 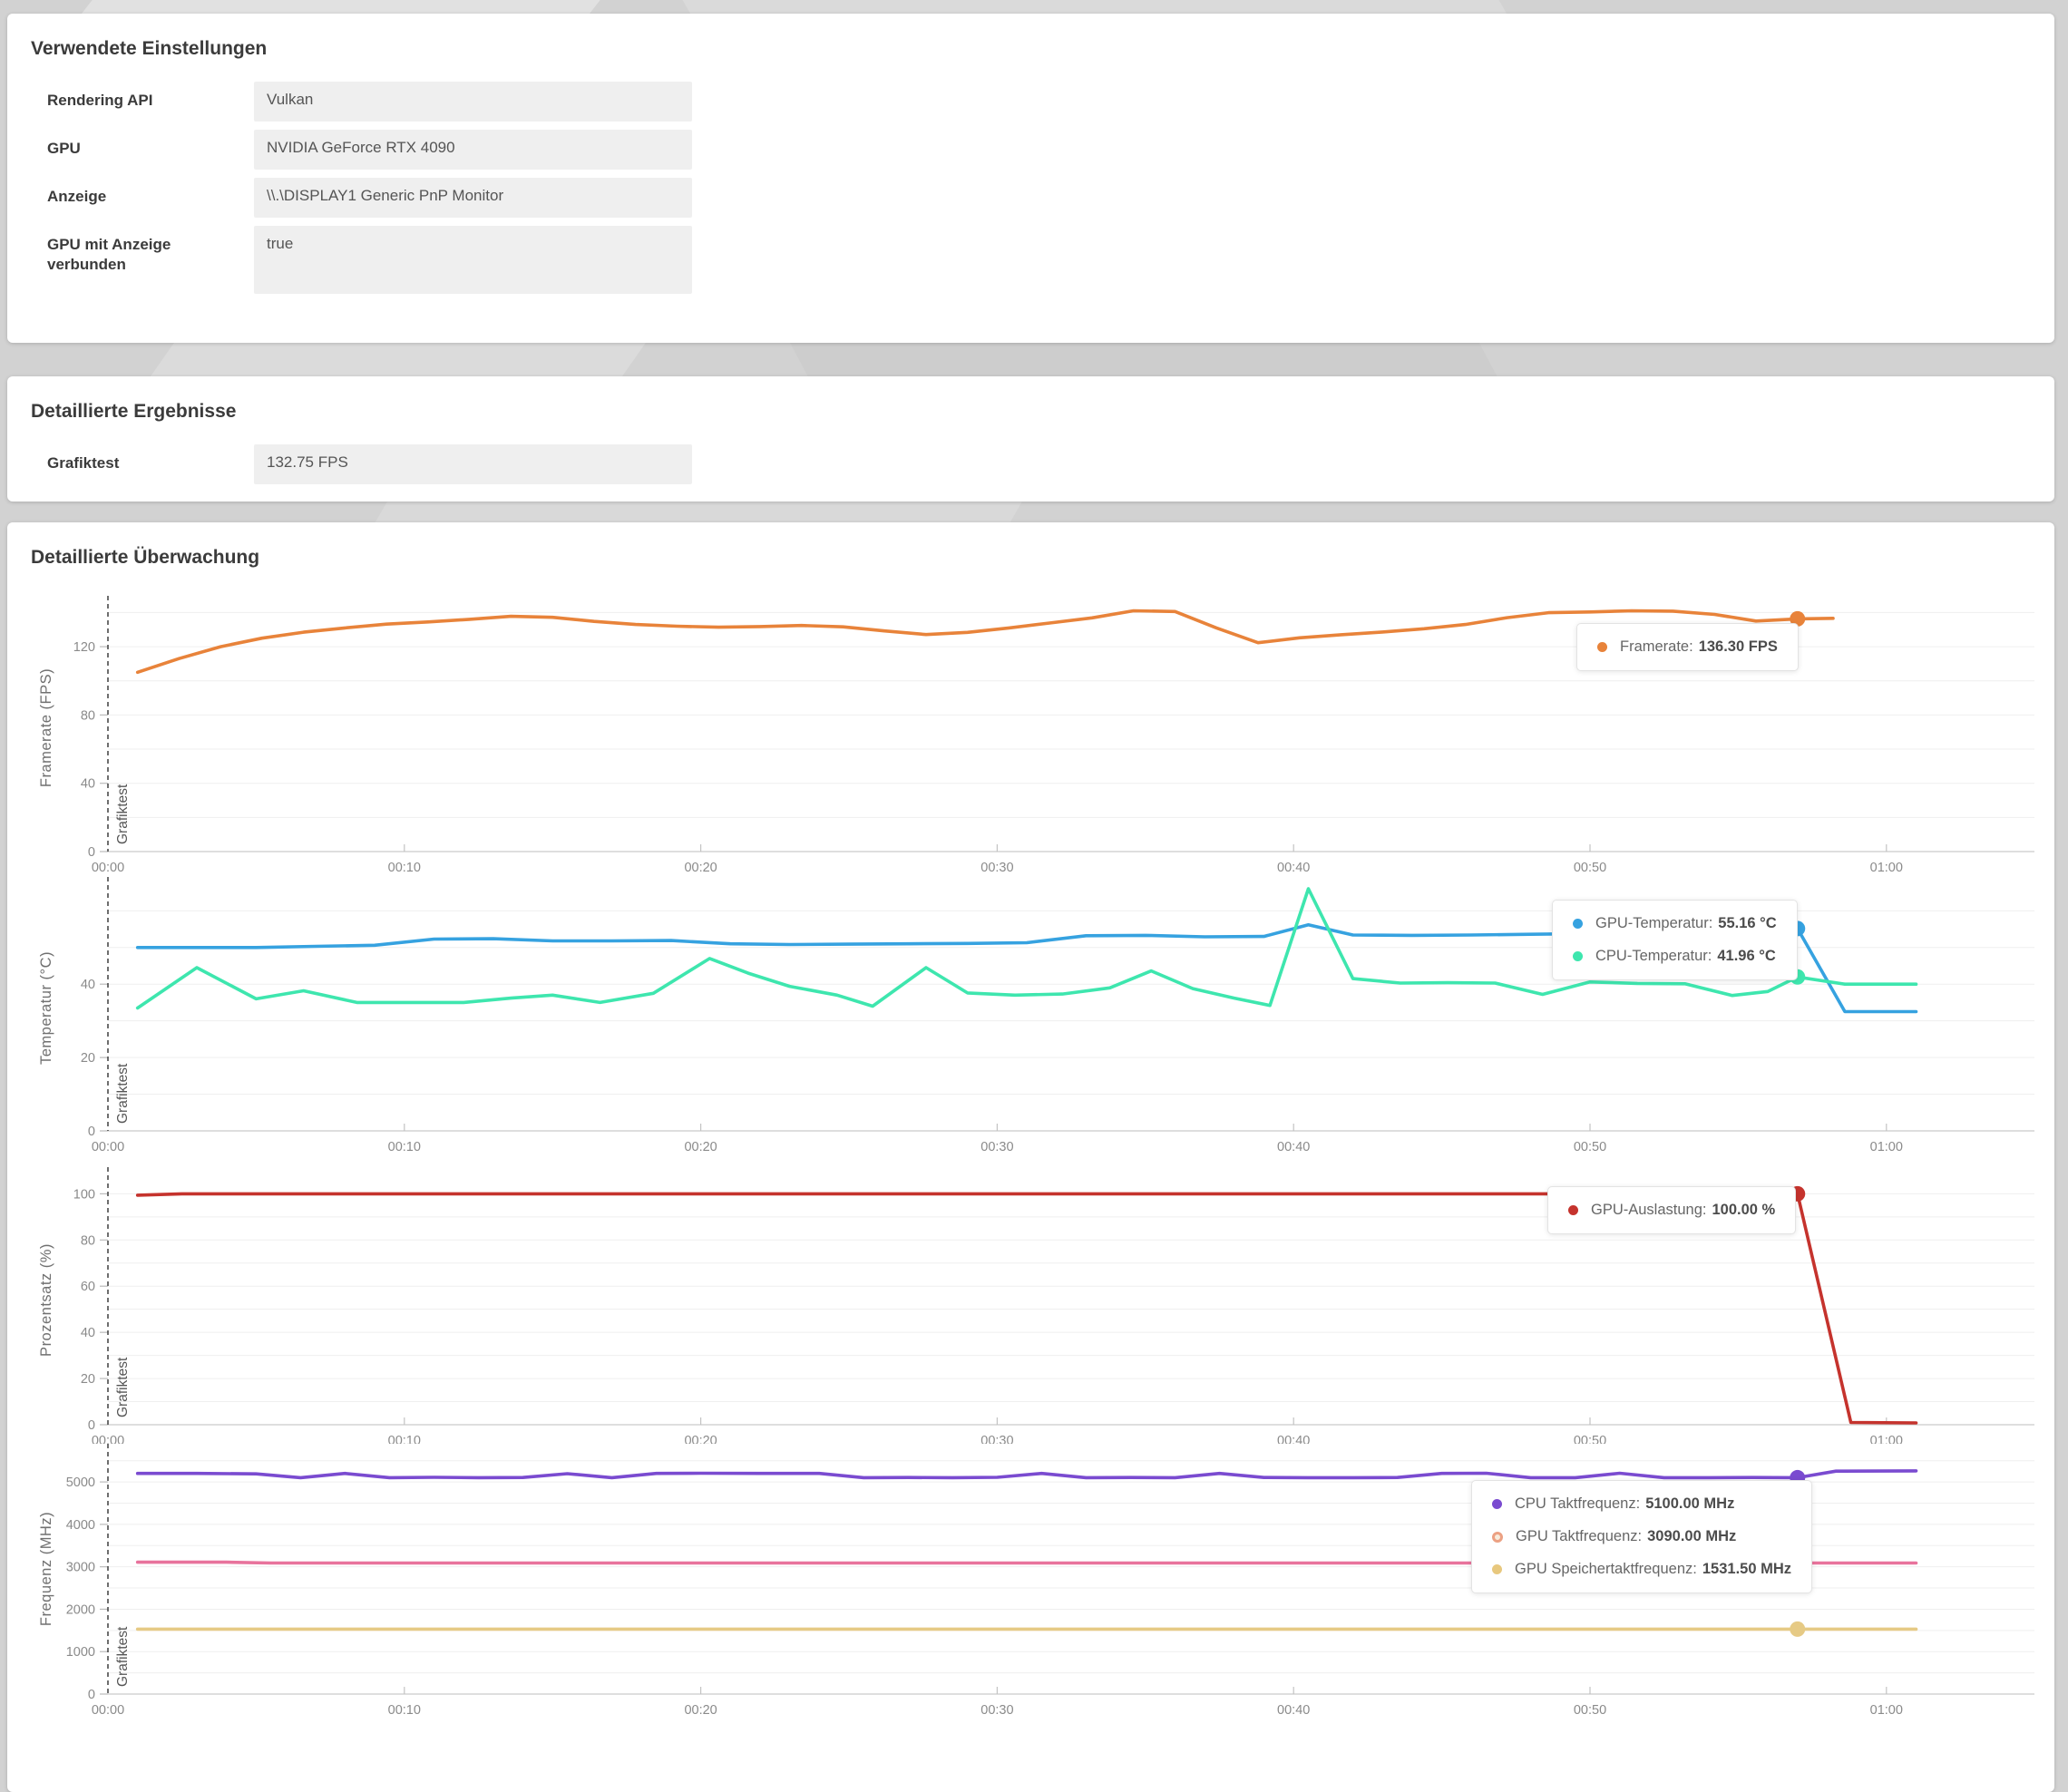 What do you see at coordinates (985, 642) in the screenshot?
I see `series-line-Framerate` at bounding box center [985, 642].